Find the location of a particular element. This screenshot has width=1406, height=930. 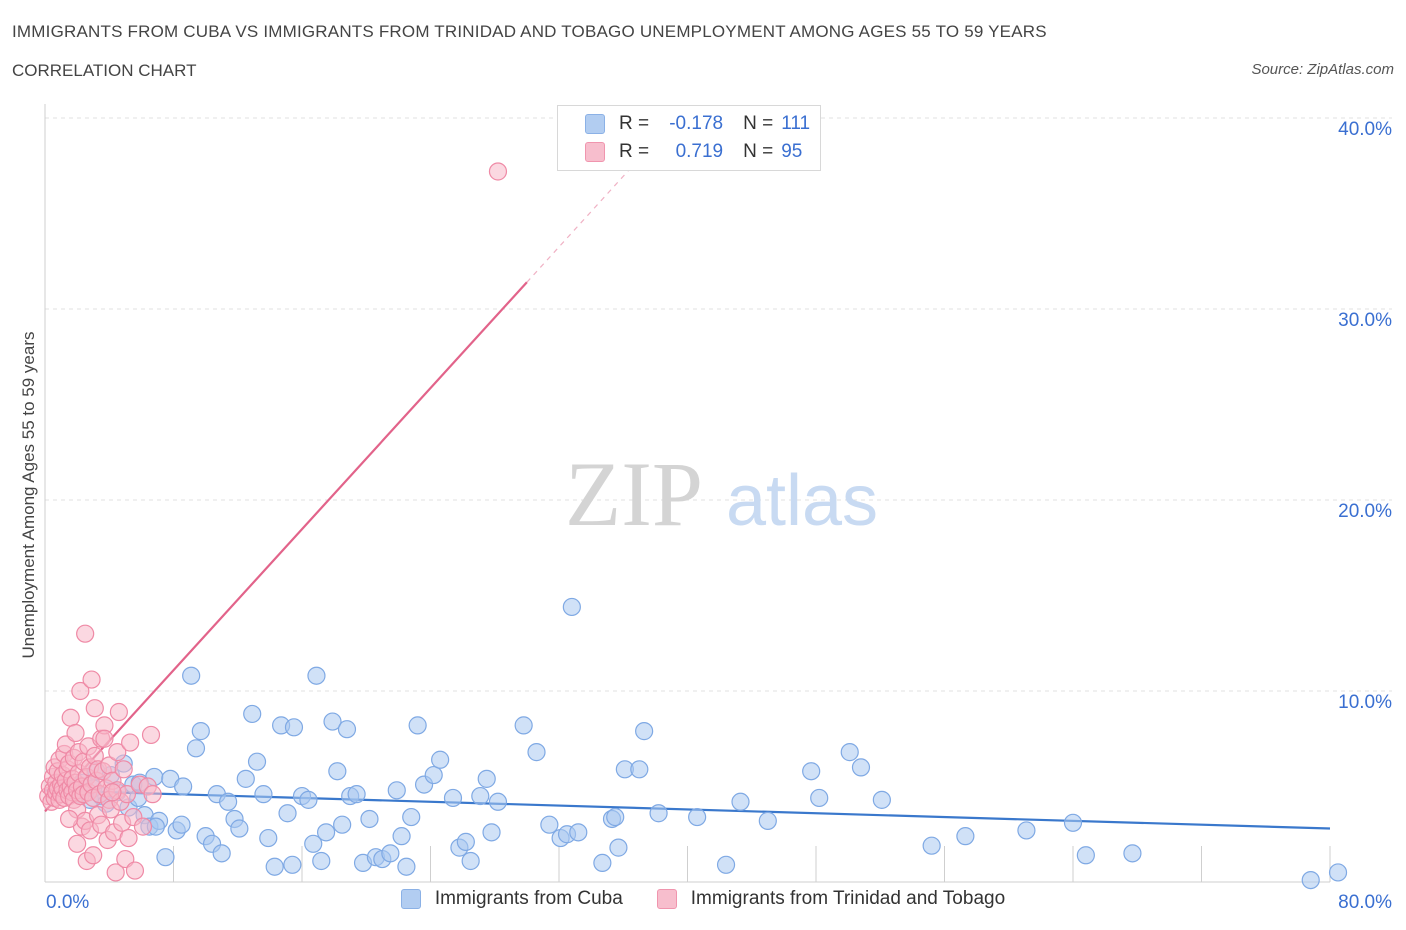

legend-item-trinidad: Immigrants from Trinidad and Tobago is located at coordinates (831, 899).